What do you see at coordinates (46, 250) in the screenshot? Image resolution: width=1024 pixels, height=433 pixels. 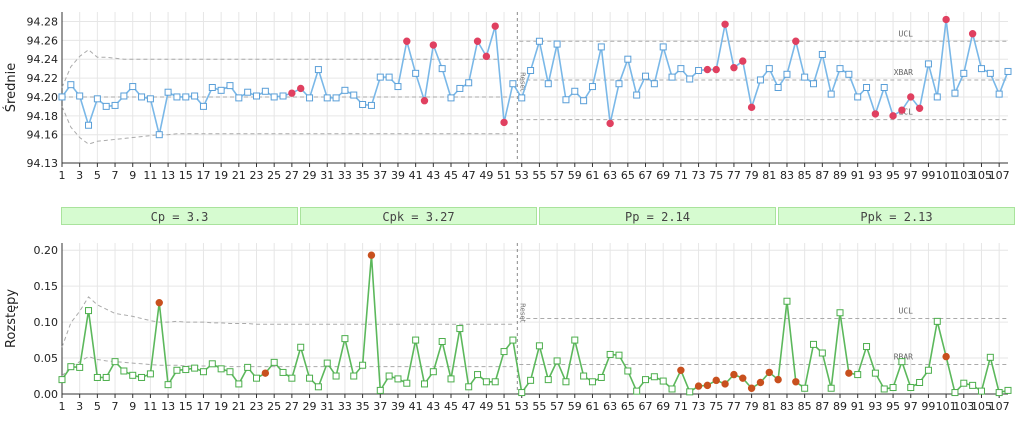 I see `y-tick-label: 0.20` at bounding box center [46, 250].